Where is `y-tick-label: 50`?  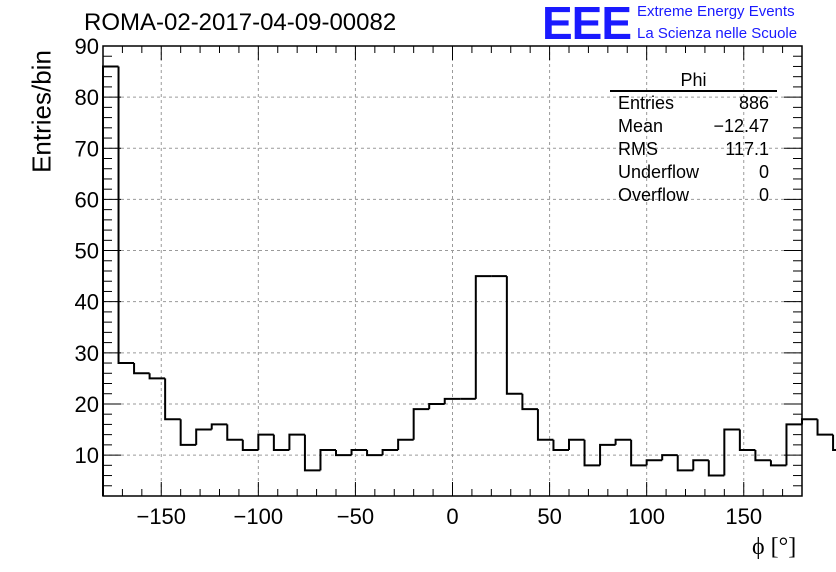 y-tick-label: 50 is located at coordinates (87, 251).